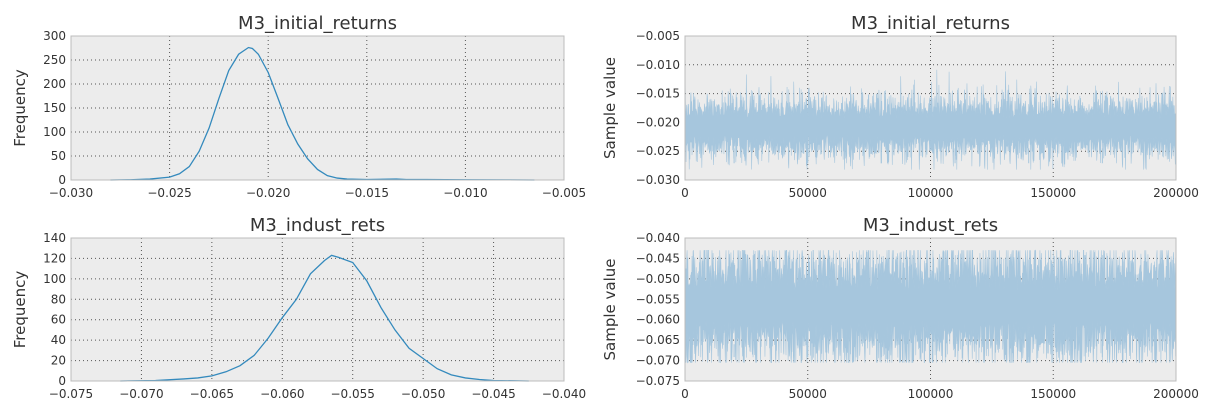  What do you see at coordinates (58, 320) in the screenshot?
I see `y-tick-label: 60` at bounding box center [58, 320].